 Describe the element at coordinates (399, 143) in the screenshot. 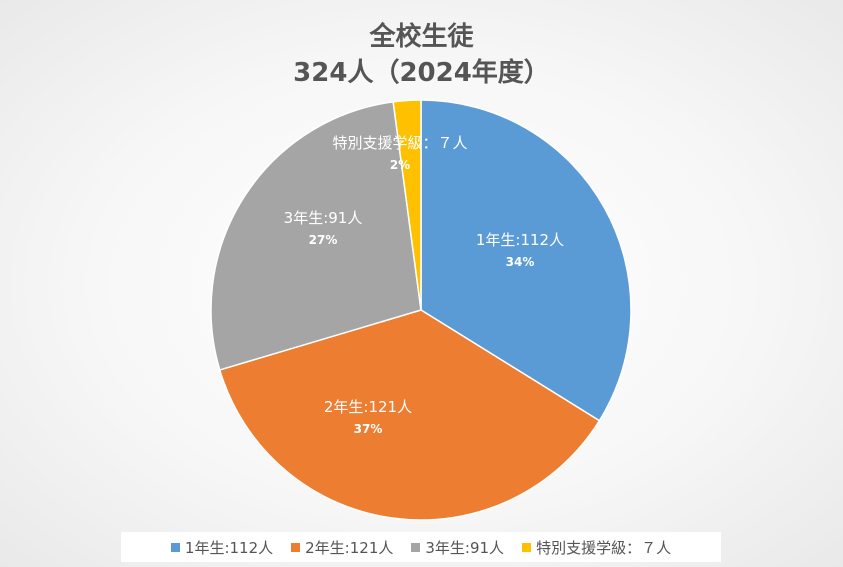

I see `slice-label-4: 特別支援学級：７人` at that location.